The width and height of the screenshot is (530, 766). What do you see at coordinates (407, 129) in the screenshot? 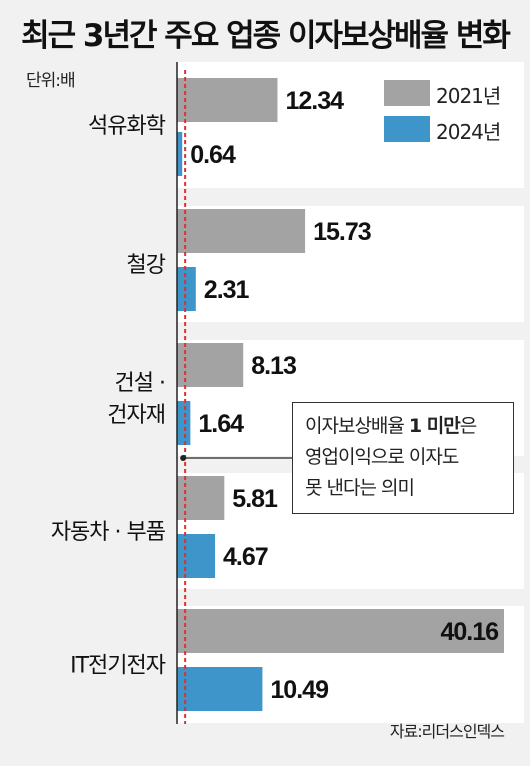
I see `legend-swatch-2024` at bounding box center [407, 129].